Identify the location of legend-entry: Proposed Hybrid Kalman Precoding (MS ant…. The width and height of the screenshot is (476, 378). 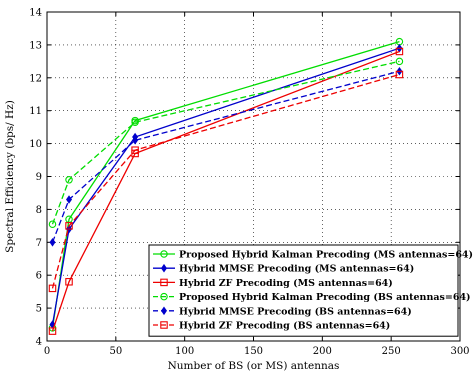
(313, 255).